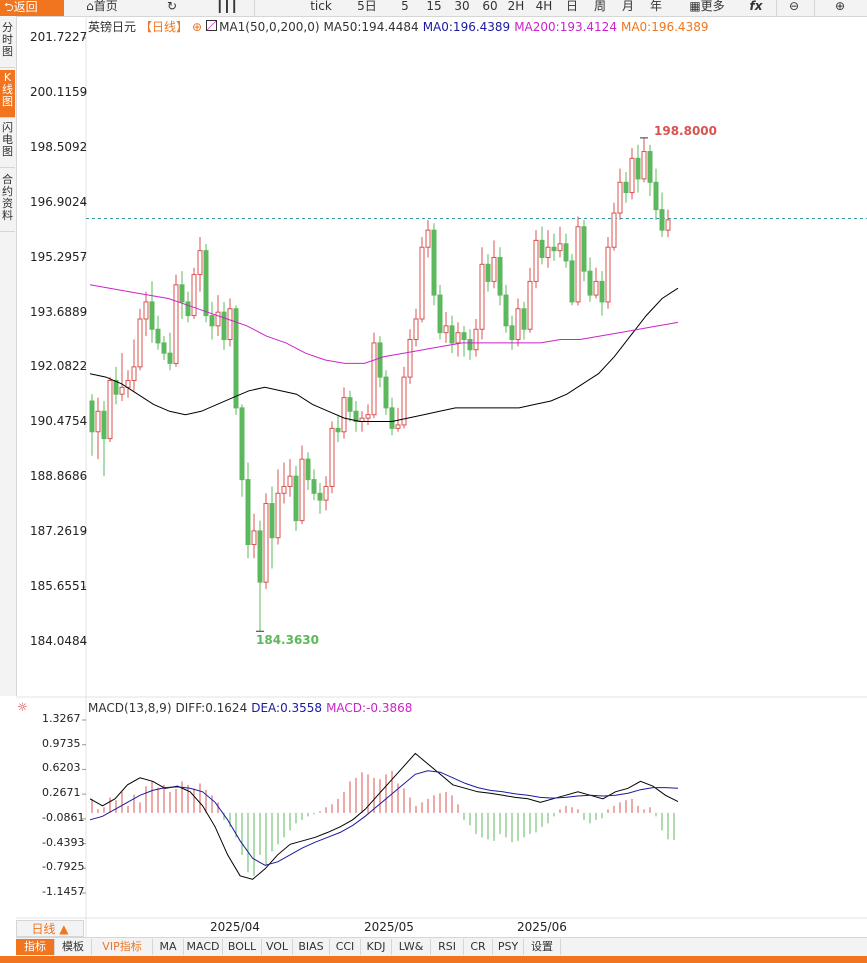 Image resolution: width=867 pixels, height=963 pixels. Describe the element at coordinates (389, 927) in the screenshot. I see `x-label-may: 2025/05` at that location.